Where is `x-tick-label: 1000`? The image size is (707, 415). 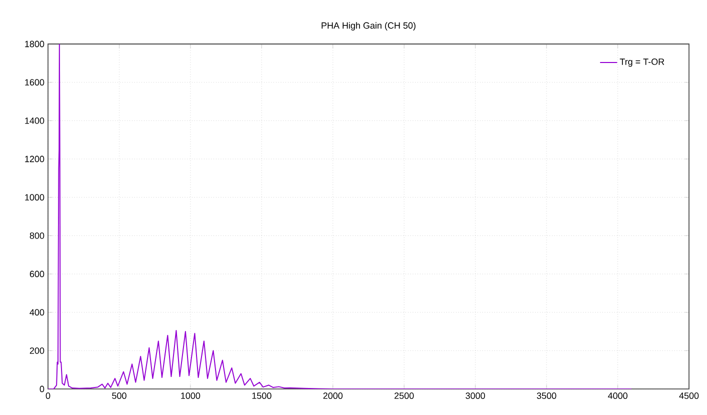 x-tick-label: 1000 is located at coordinates (190, 395).